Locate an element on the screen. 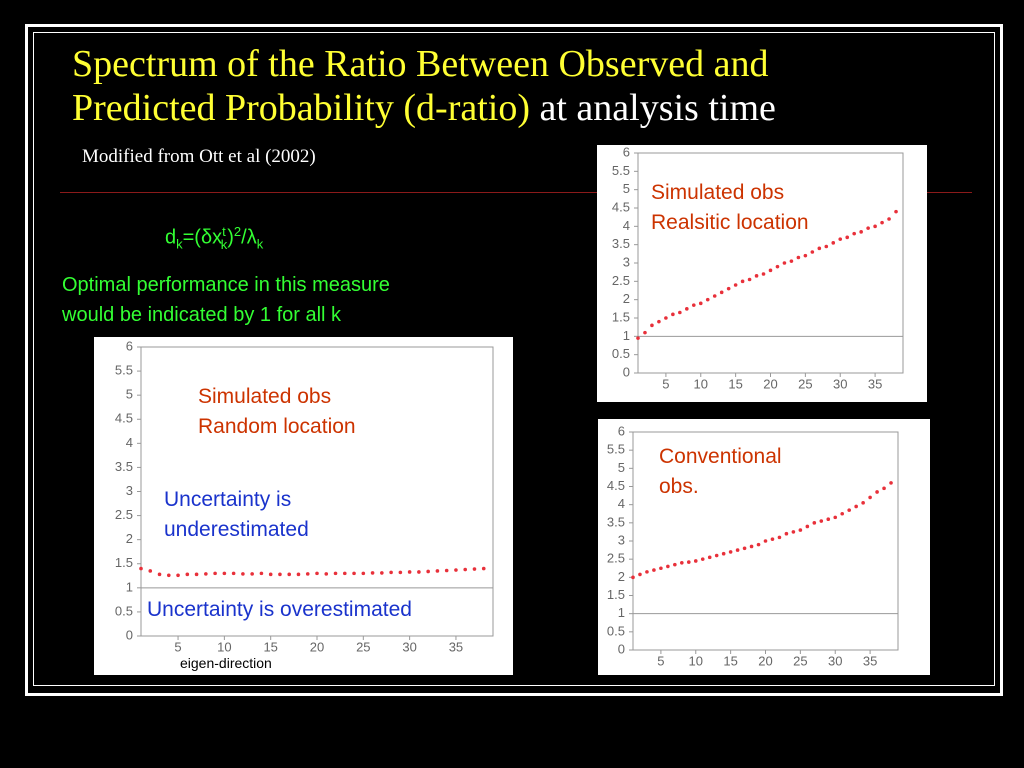 The image size is (1024, 768). y-tick-label: 4.5 is located at coordinates (616, 485).